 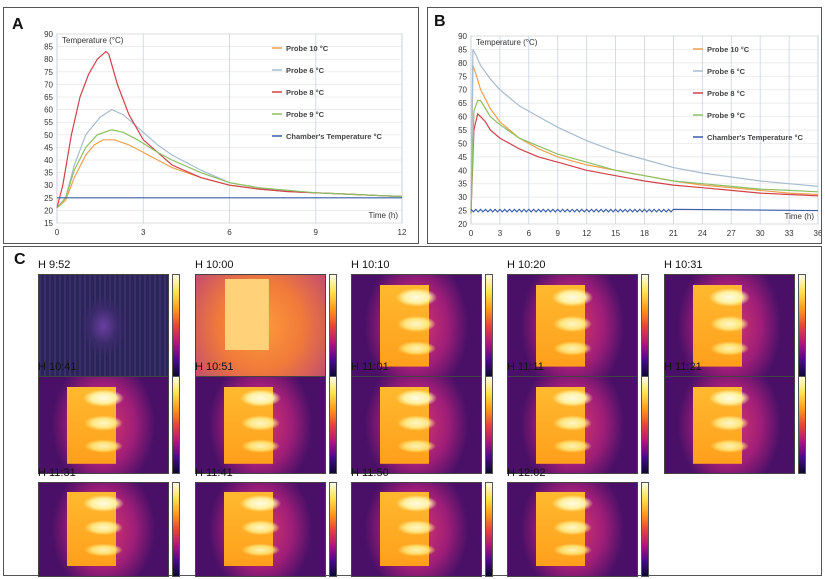 I want to click on chart-b-y-tick-label: 30, so click(x=462, y=197).